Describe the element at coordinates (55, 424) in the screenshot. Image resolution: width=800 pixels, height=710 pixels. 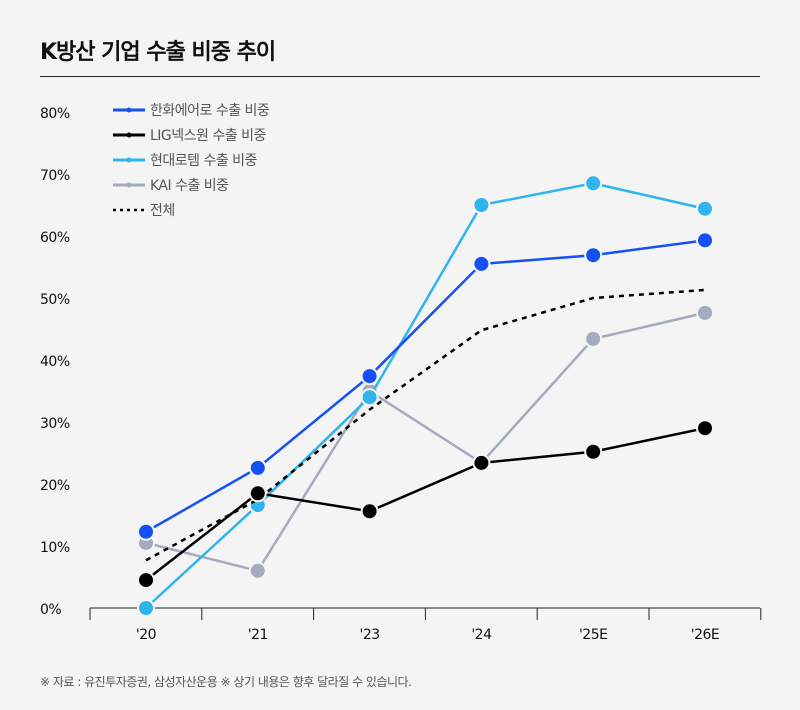
I see `y-tick-label: 30%` at that location.